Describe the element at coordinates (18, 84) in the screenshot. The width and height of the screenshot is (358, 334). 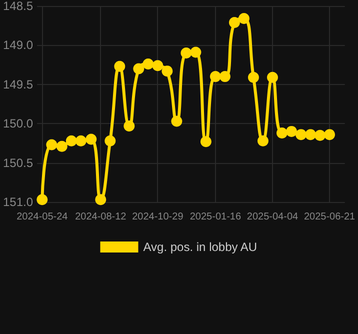
I see `y-tick-label: 149.5` at that location.